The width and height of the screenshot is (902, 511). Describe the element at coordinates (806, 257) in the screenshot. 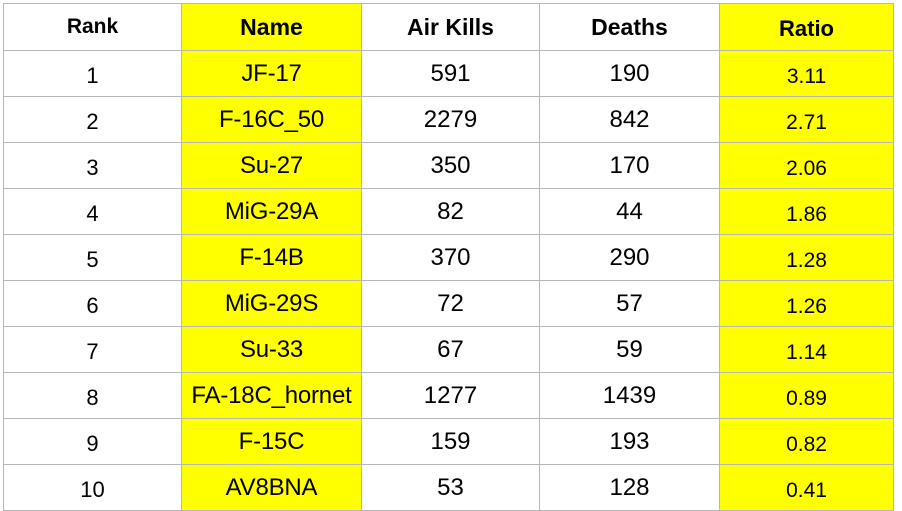

I see `cell-ratio: 1.28` at that location.